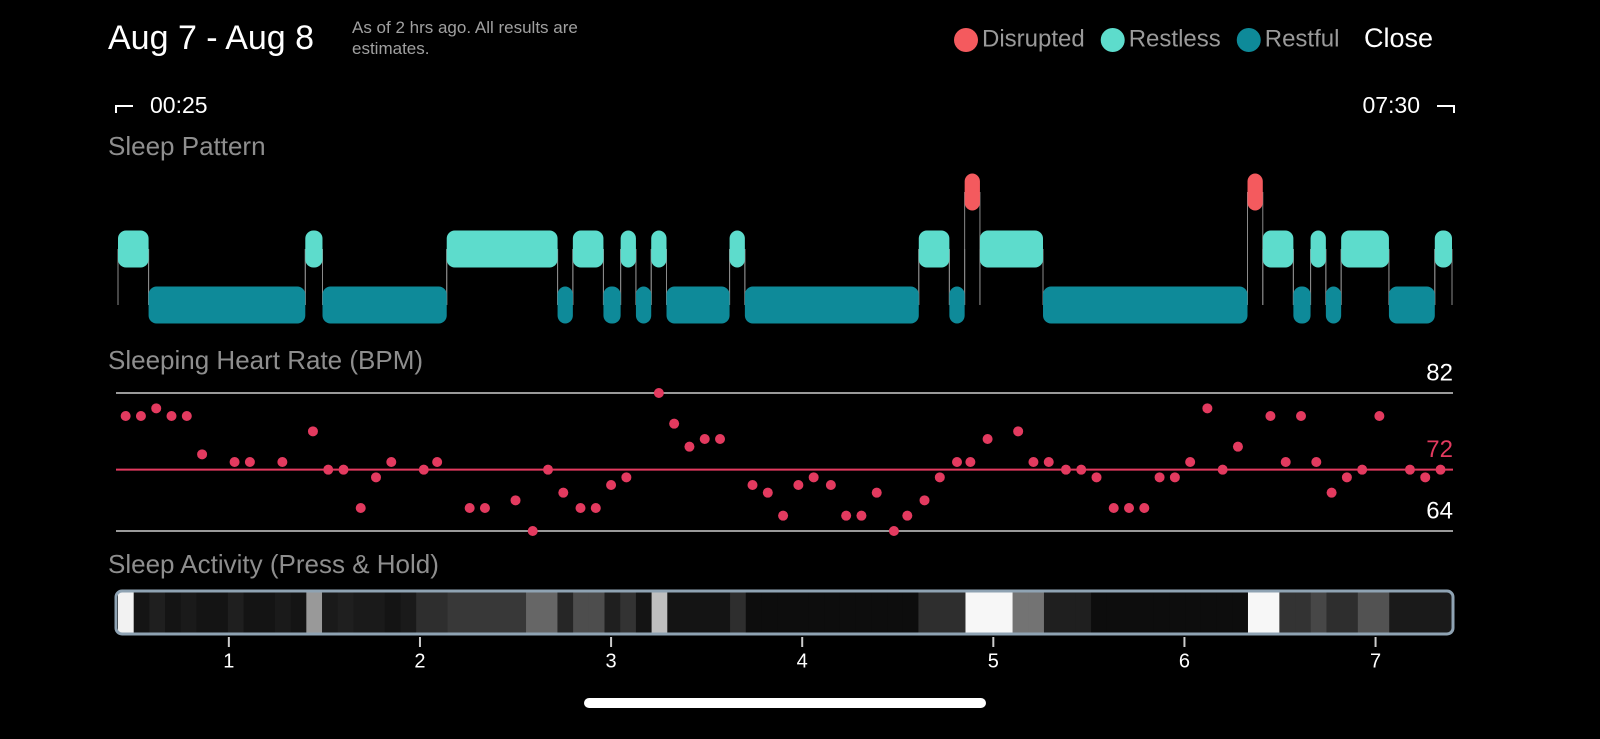 Image resolution: width=1600 pixels, height=739 pixels. Describe the element at coordinates (1446, 109) in the screenshot. I see `end-bracket` at that location.